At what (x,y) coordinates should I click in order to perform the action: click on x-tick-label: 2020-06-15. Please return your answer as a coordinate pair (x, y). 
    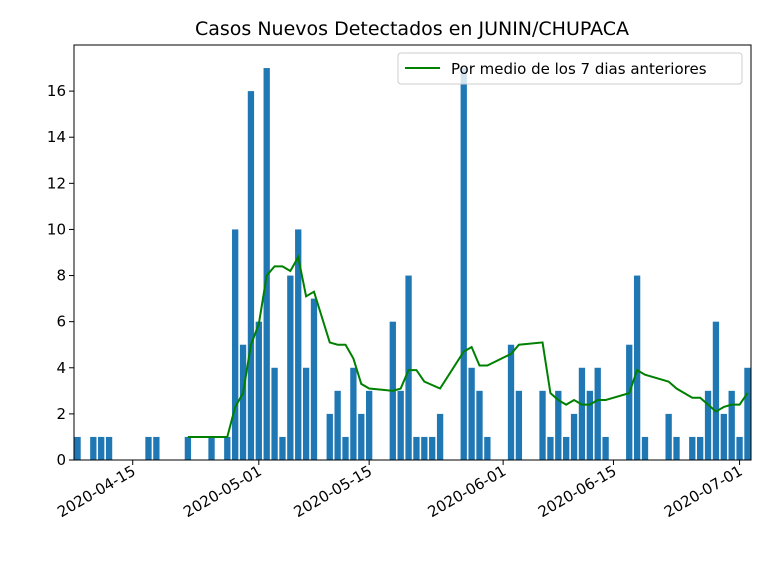
    Looking at the image, I should click on (577, 491).